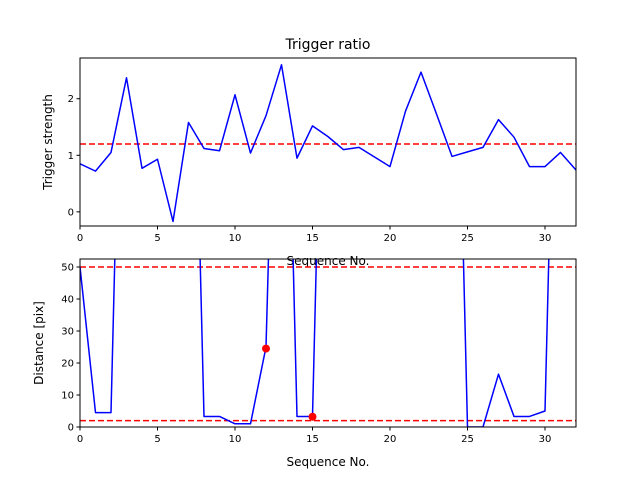 This screenshot has width=640, height=480. What do you see at coordinates (70, 348) in the screenshot?
I see `y-ticks: 0 10 20 30 40 50` at bounding box center [70, 348].